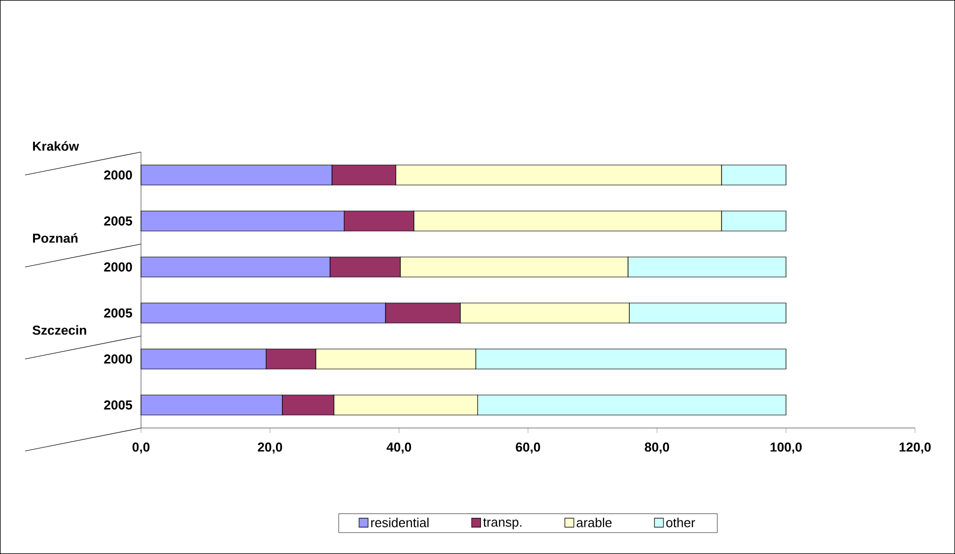 This screenshot has height=554, width=955. Describe the element at coordinates (594, 523) in the screenshot. I see `legend-label: arable` at that location.